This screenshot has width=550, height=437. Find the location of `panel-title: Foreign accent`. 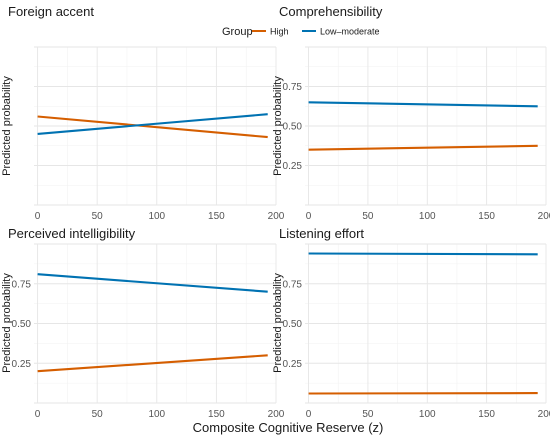

panel-title: Foreign accent is located at coordinates (51, 11).